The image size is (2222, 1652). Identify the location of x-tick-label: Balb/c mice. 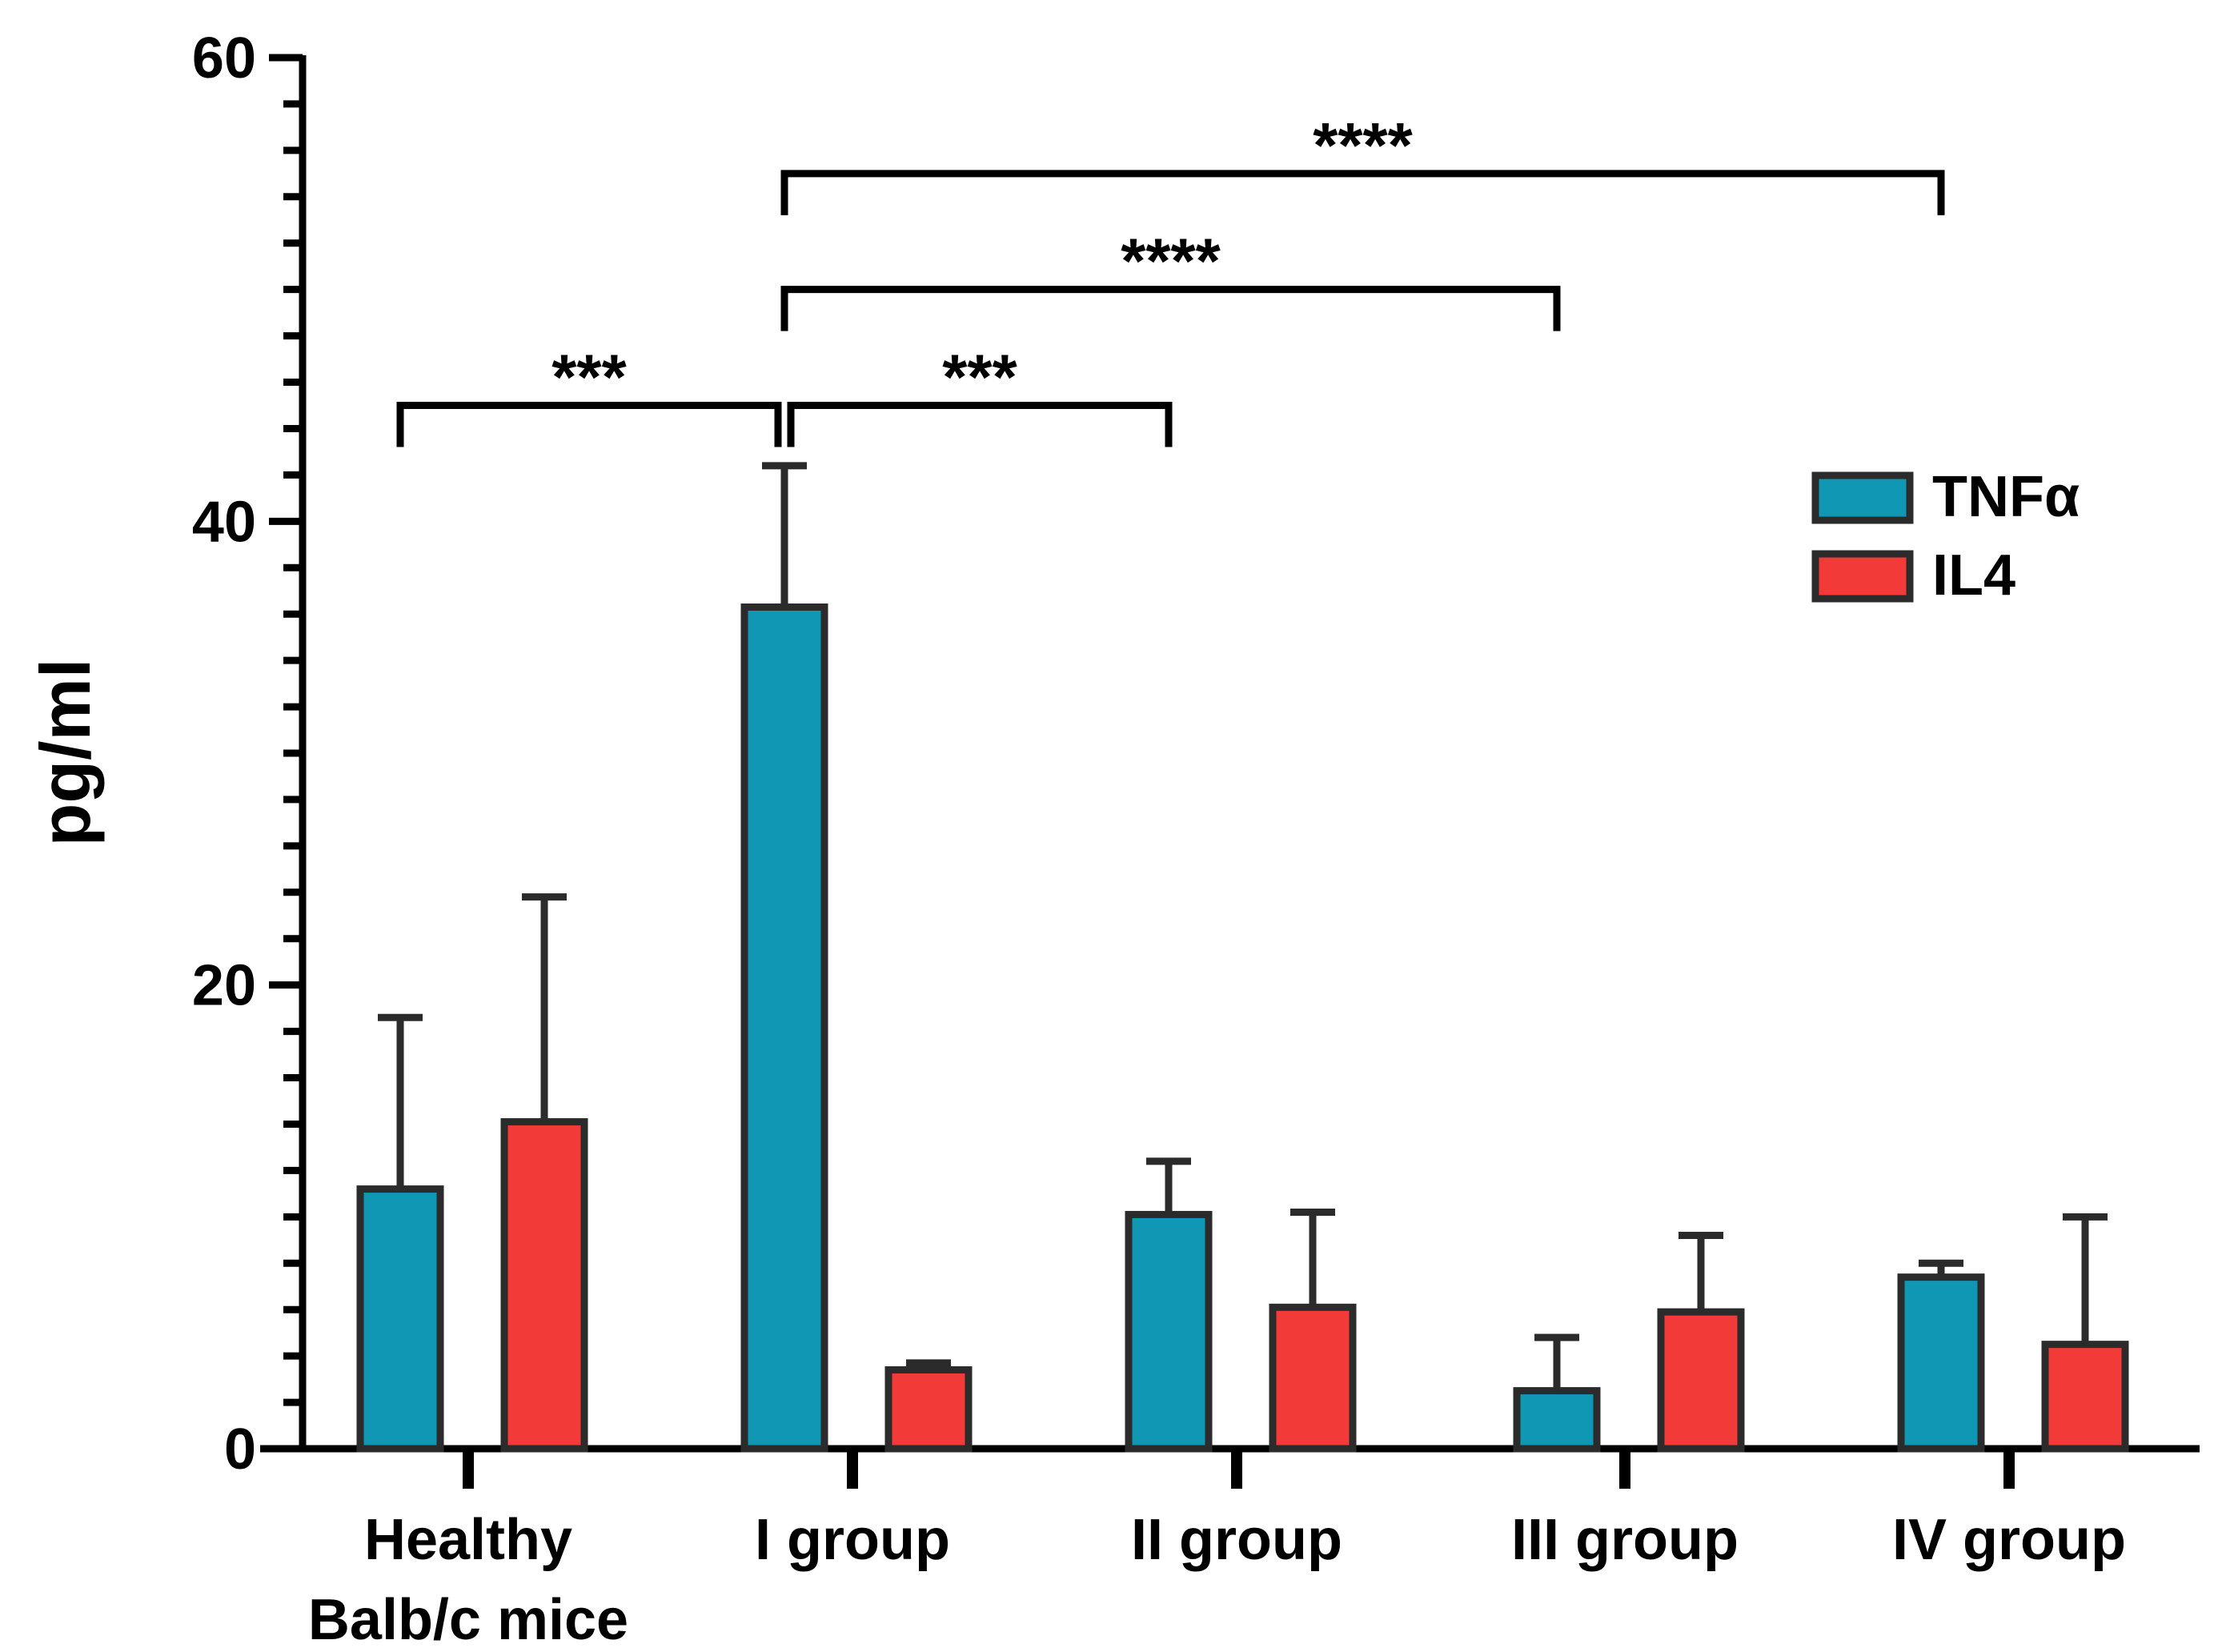
(468, 1620).